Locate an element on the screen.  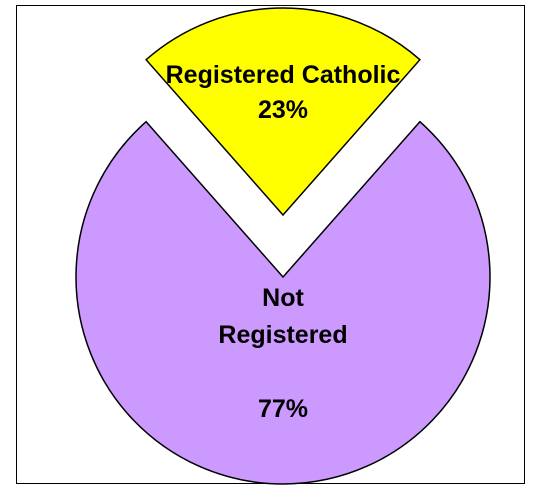
slice-label-line: 77% is located at coordinates (283, 409).